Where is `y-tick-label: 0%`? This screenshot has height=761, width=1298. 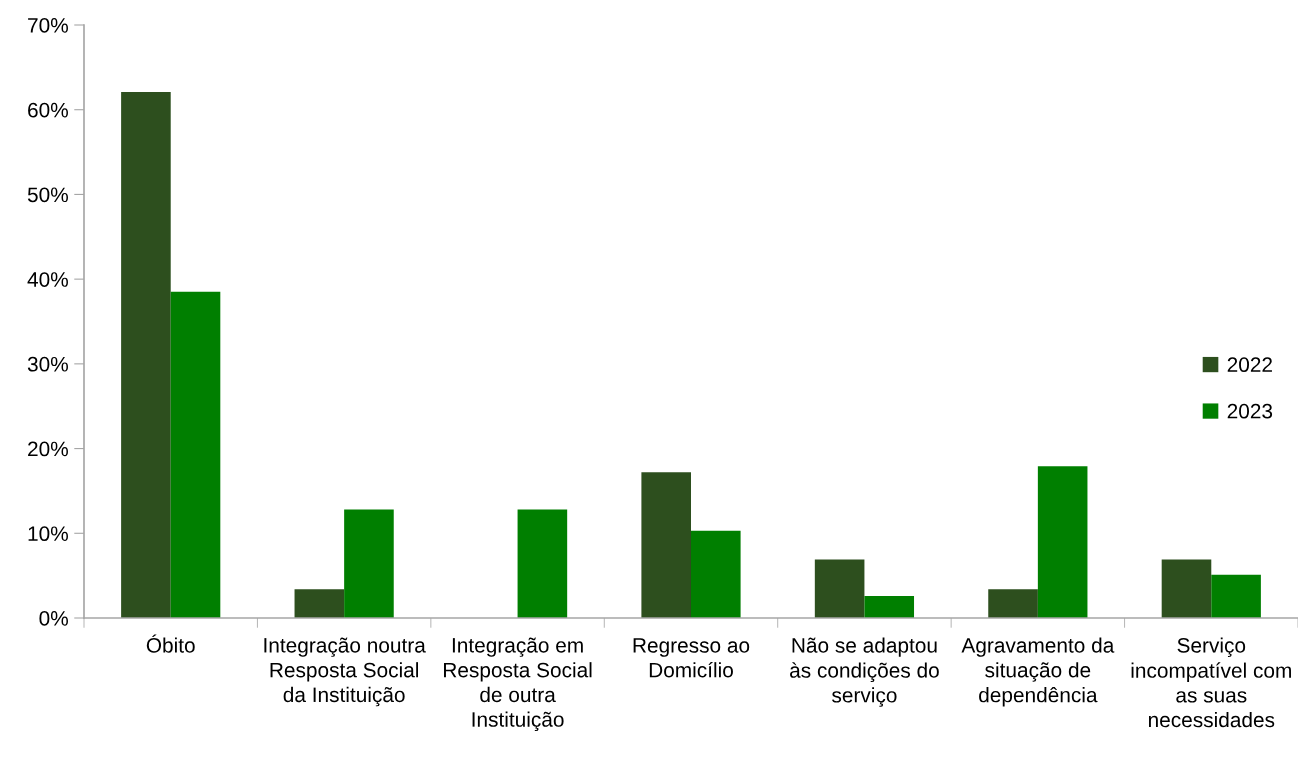 y-tick-label: 0% is located at coordinates (53, 618).